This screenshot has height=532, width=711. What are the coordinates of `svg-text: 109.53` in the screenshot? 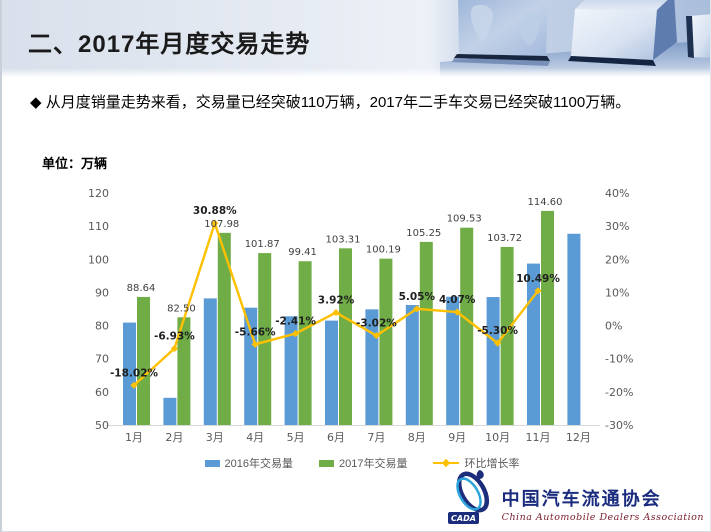 It's located at (464, 219).